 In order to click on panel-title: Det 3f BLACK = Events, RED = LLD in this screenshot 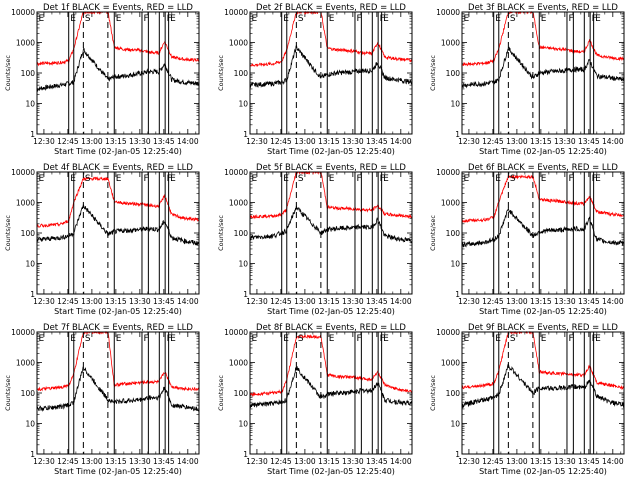, I will do `click(543, 8)`.